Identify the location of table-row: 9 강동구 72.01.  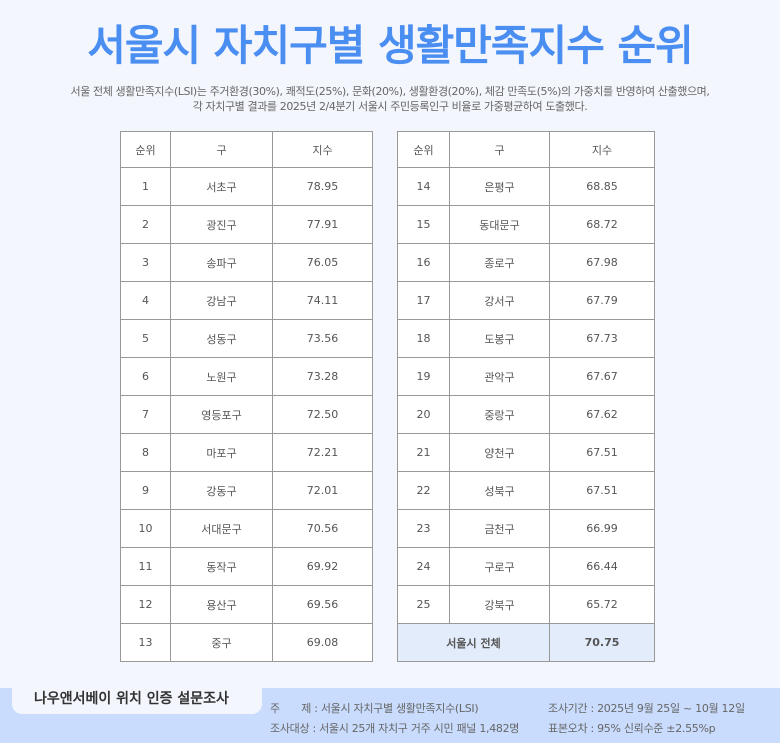
(246, 490).